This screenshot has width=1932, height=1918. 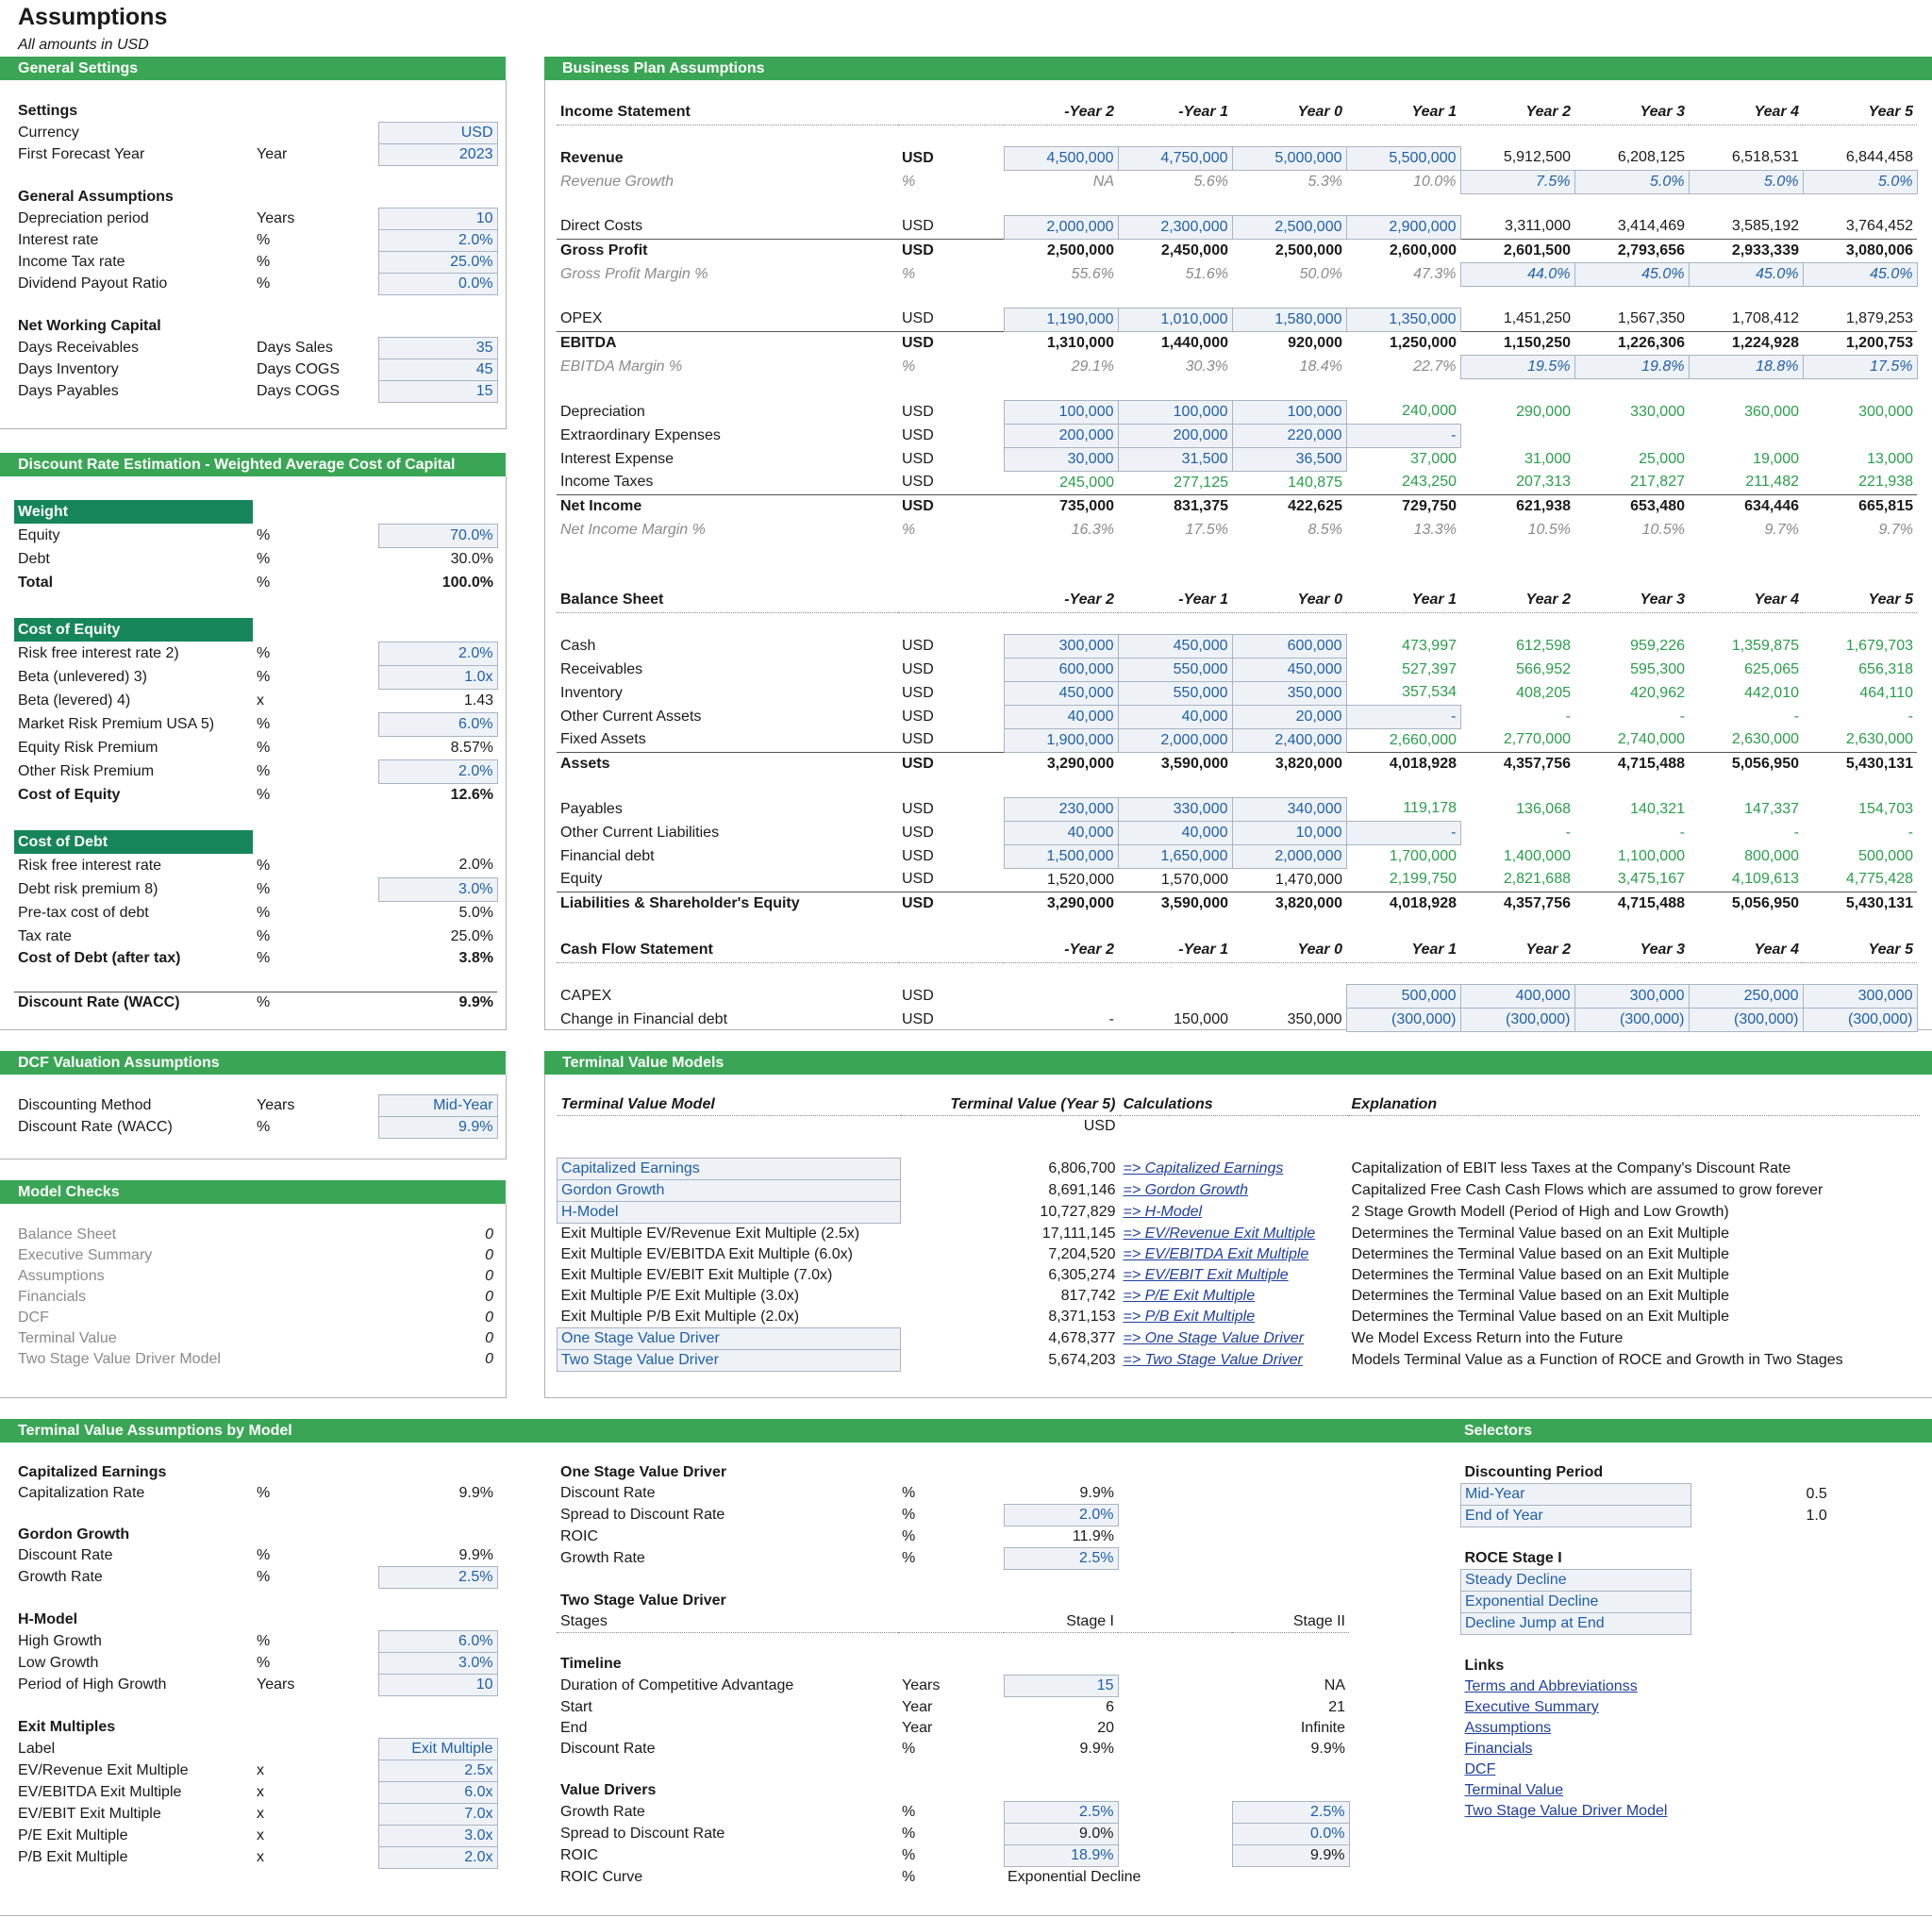 I want to click on bp-input-cell: 5,500,000, so click(x=1403, y=158).